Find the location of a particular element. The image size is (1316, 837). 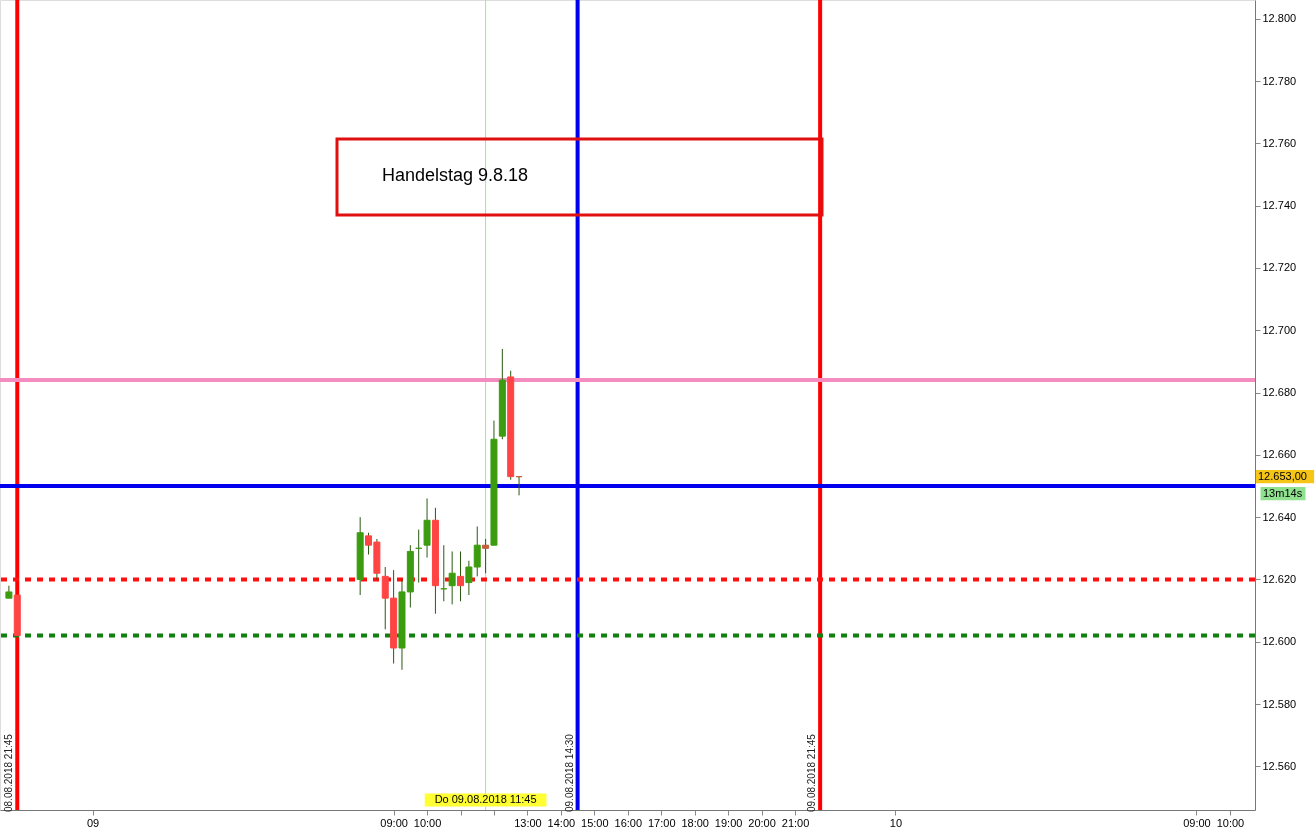

y-tick-label: 12.560 is located at coordinates (1279, 765).